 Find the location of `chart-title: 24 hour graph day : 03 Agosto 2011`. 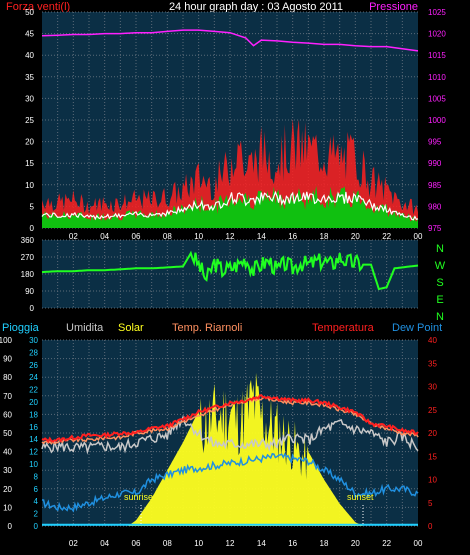

chart-title: 24 hour graph day : 03 Agosto 2011 is located at coordinates (256, 7).